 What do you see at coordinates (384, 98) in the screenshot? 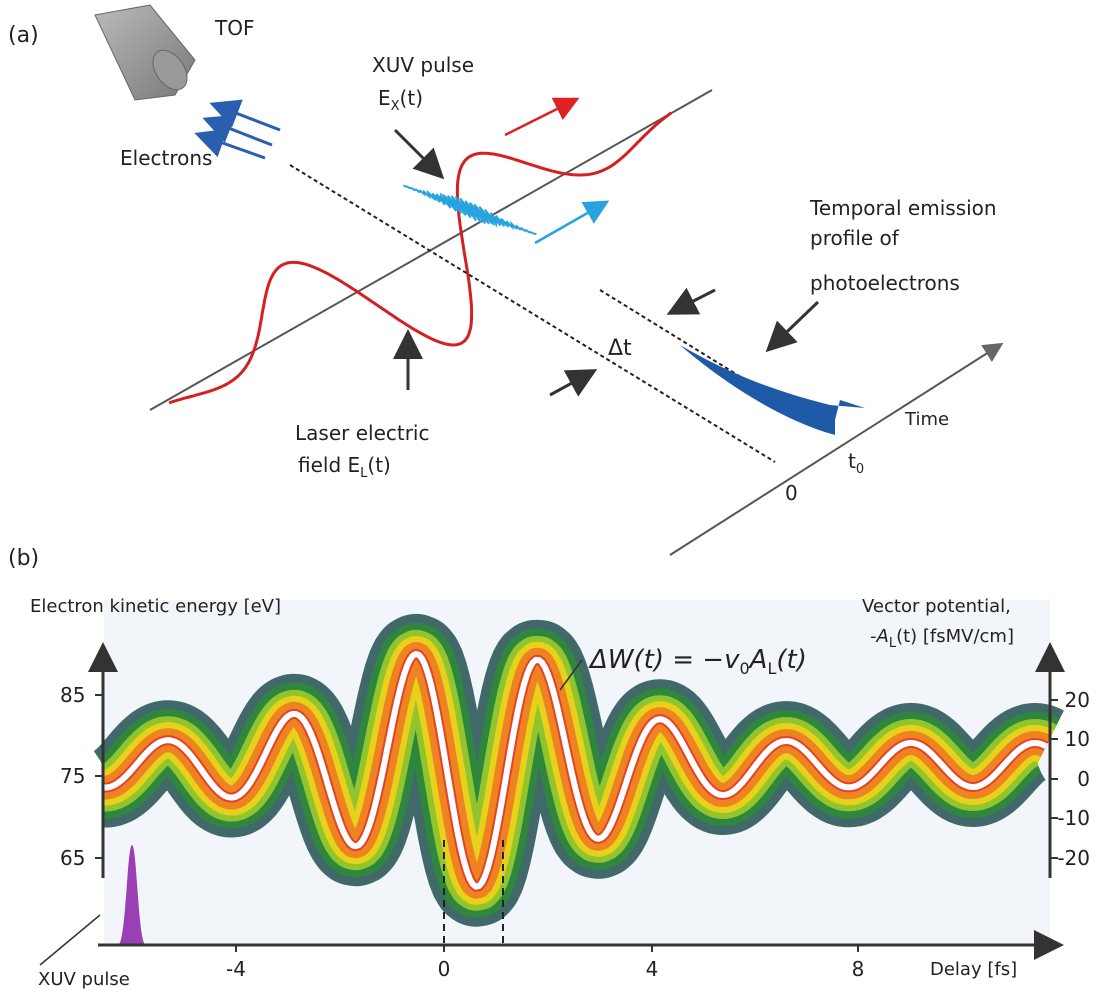
I see `symbol: E` at bounding box center [384, 98].